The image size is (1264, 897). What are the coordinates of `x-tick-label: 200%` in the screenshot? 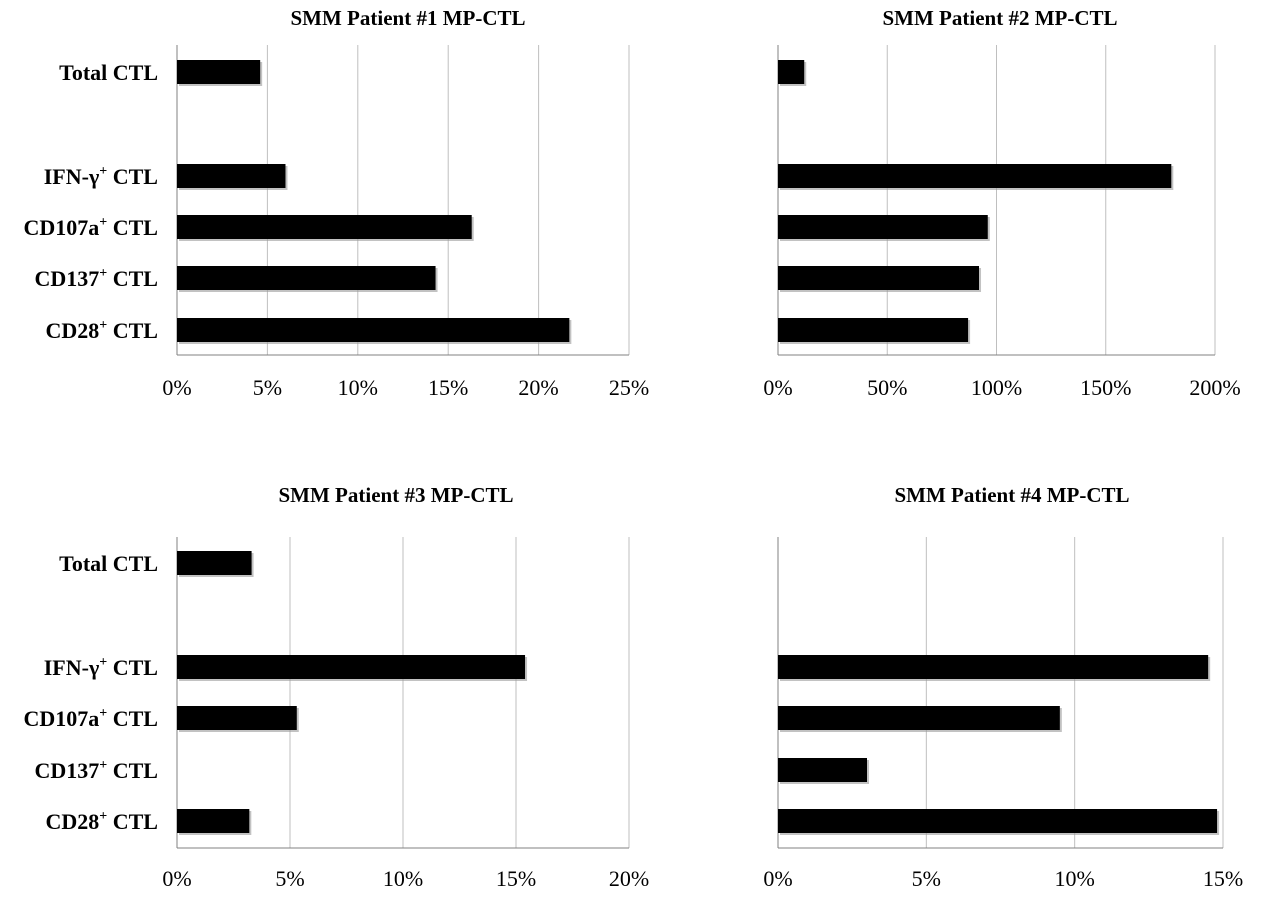 It's located at (1214, 387).